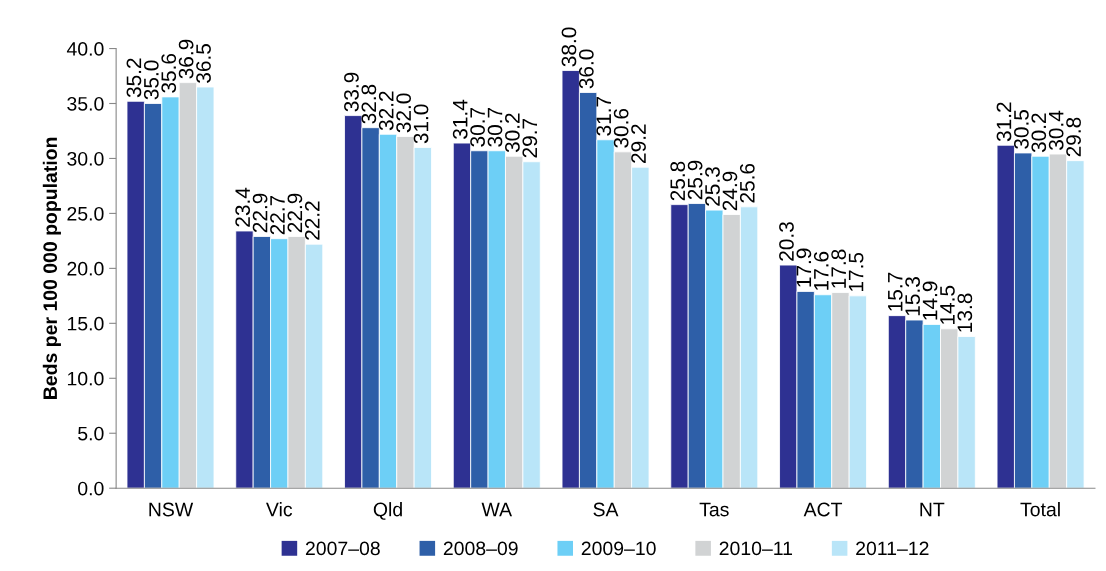  I want to click on data-label: 22.7, so click(277, 215).